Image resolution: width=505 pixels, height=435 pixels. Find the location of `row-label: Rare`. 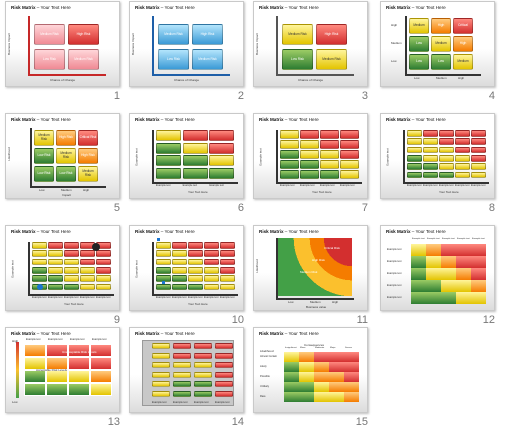

row-label: Rare is located at coordinates (263, 396).